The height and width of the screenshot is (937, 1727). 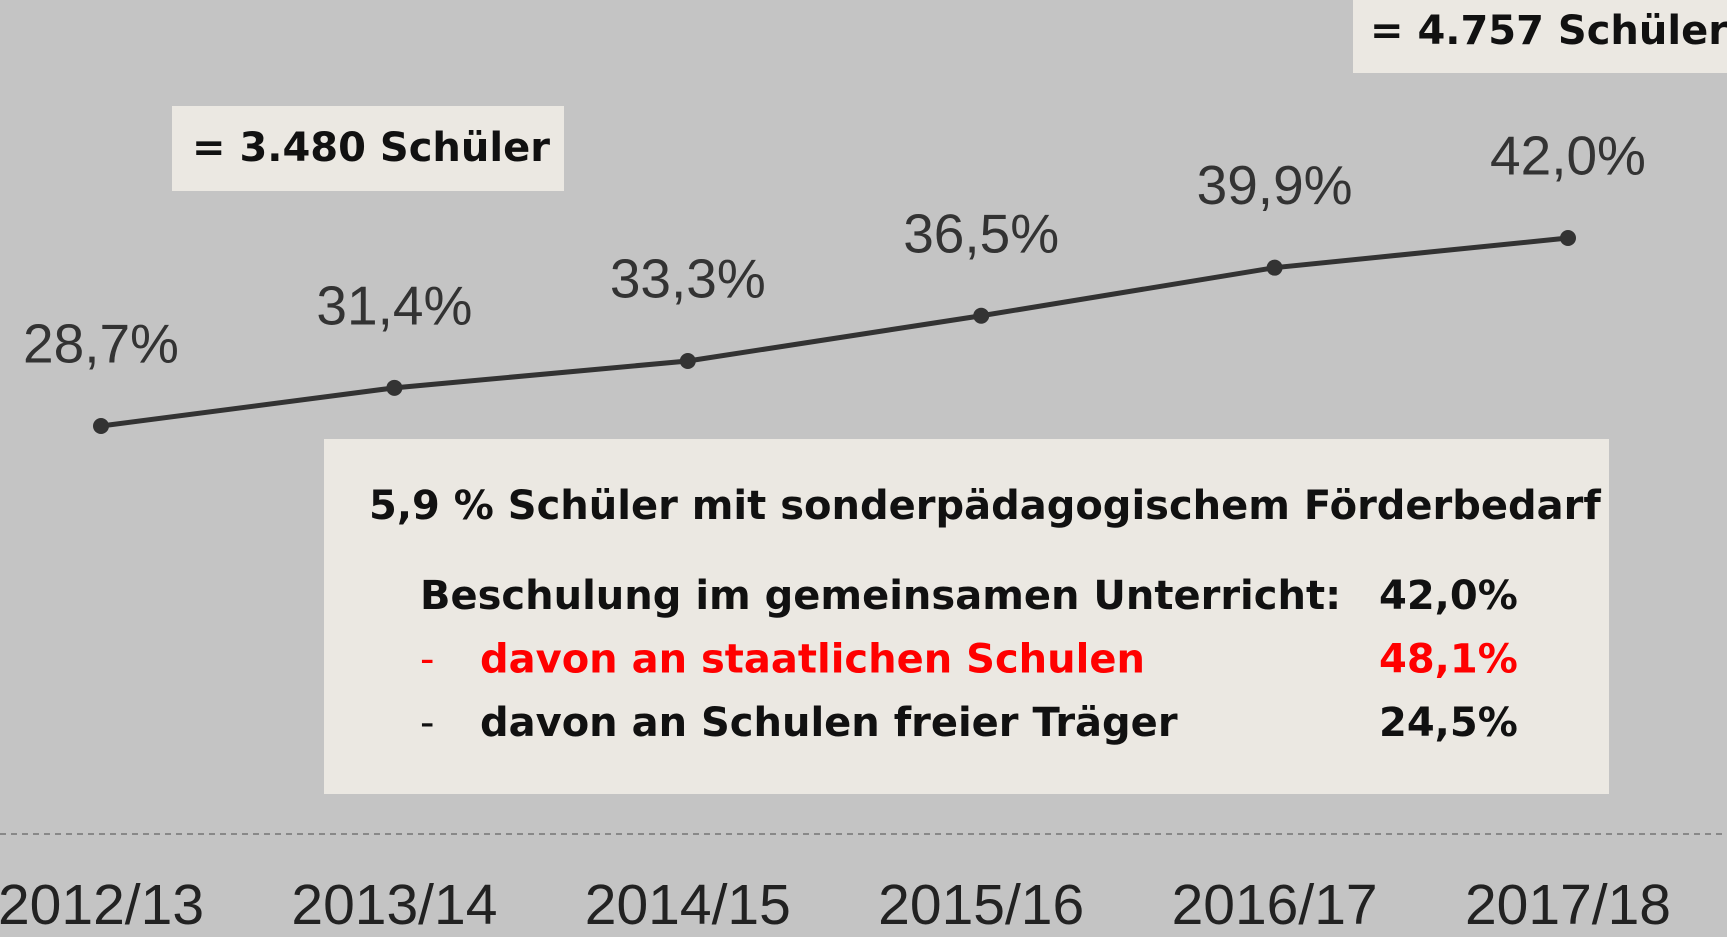 I want to click on annotation: = 4.757 Schüler, so click(x=1548, y=31).